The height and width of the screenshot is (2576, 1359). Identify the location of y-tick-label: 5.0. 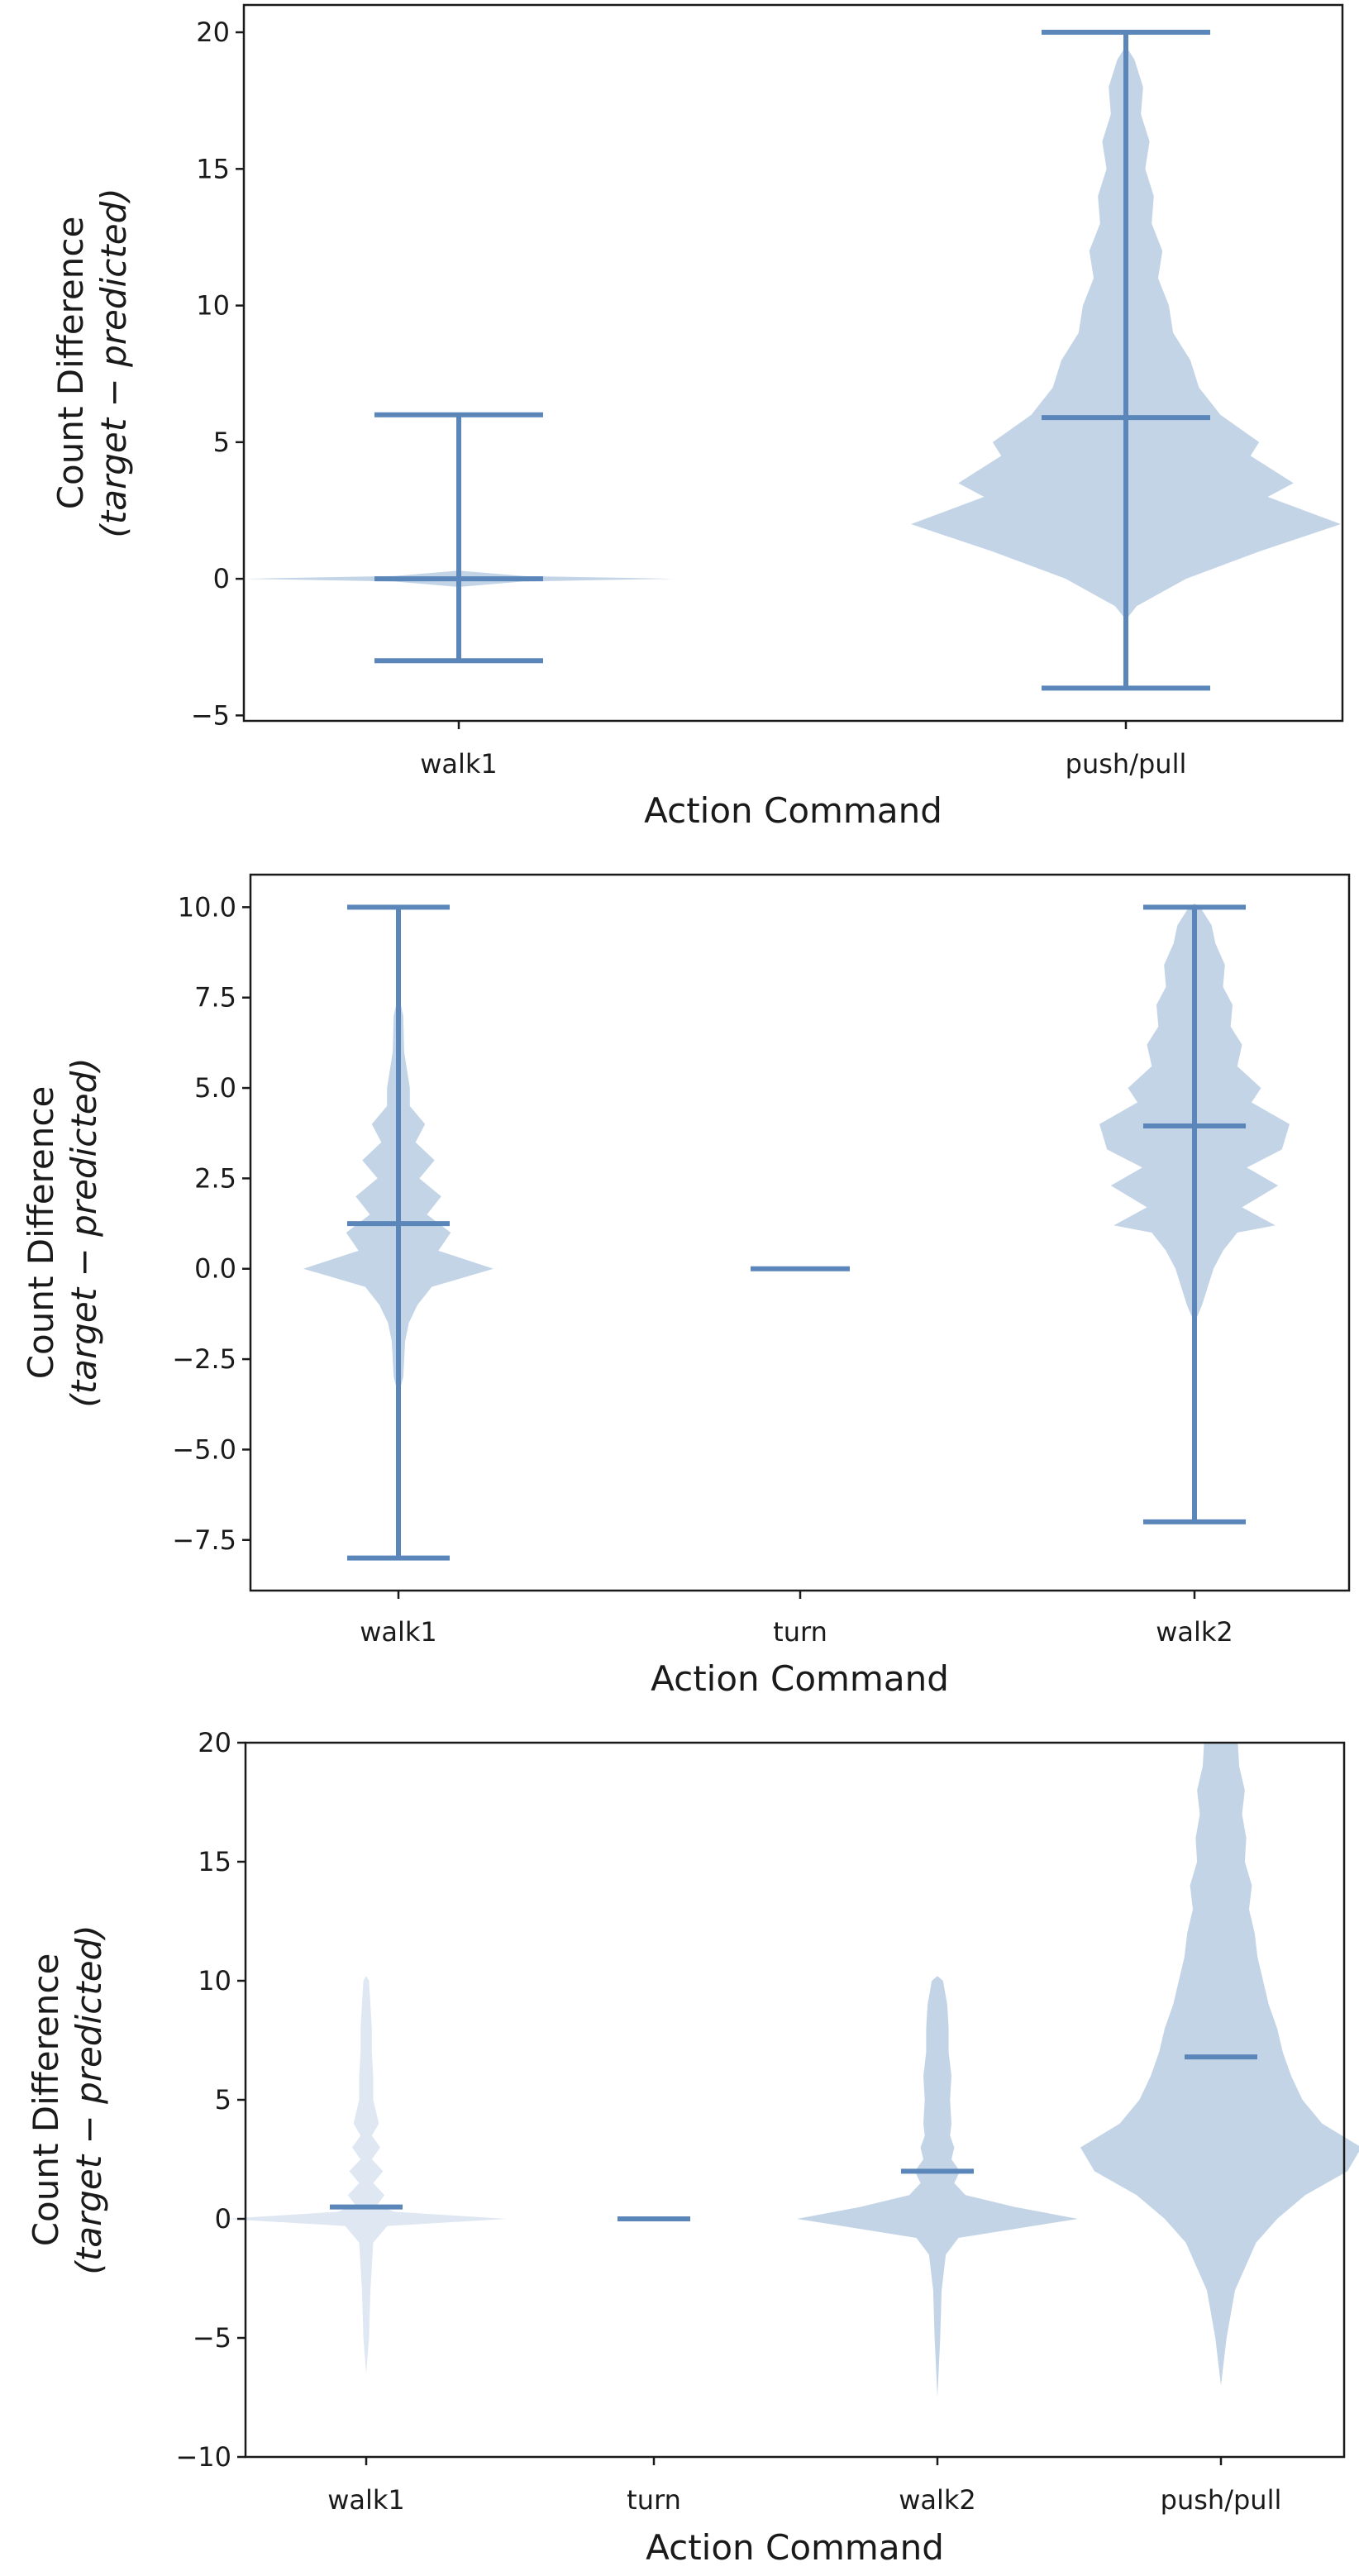
(215, 1088).